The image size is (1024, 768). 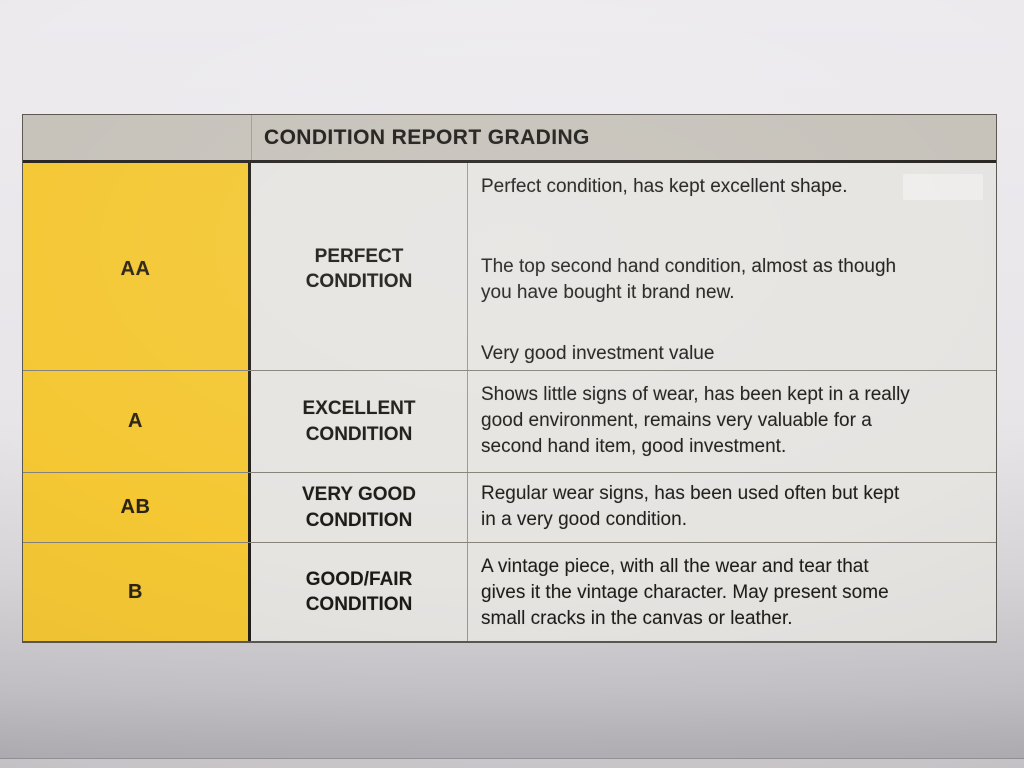 I want to click on grade-cell-b: B, so click(x=137, y=592).